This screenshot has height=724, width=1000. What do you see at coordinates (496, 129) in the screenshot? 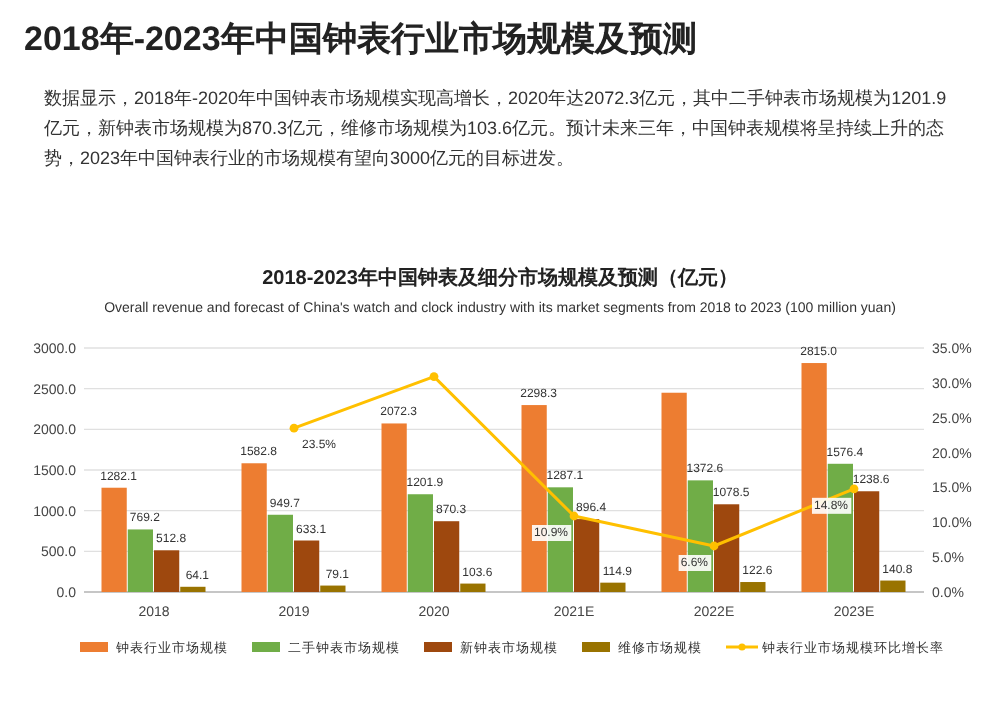
I see `text: 数据显示，2018年-2020年中国钟表市场规模实现高增长，2020年达2072.3亿元，其中二手钟表市场规模为1201.9亿元，新钟表市场规模为870.3亿元，维修市场规模为103.6亿元。预计未来三年，中国钟表规模将呈持续上升的态势，2023年中国钟表行业的市场规模有望向3000亿元的目标进发。` at bounding box center [496, 129].